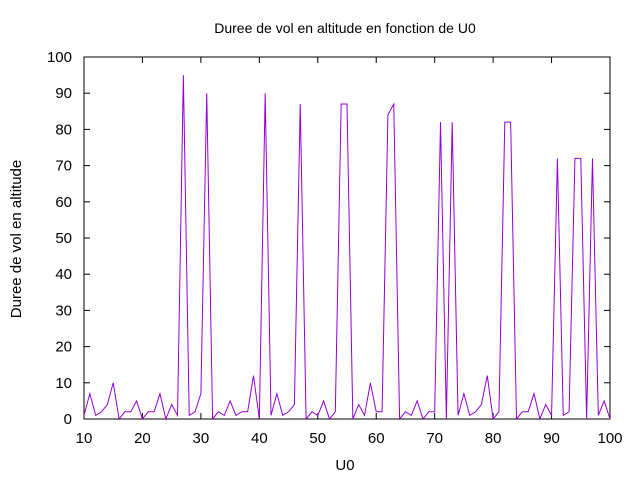  What do you see at coordinates (84, 438) in the screenshot?
I see `x-tick-label: 10` at bounding box center [84, 438].